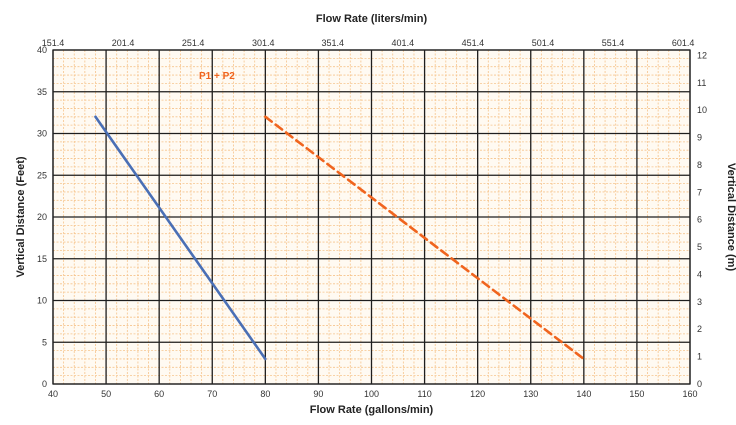 The width and height of the screenshot is (736, 425). I want to click on x-tick-label: 90, so click(318, 394).